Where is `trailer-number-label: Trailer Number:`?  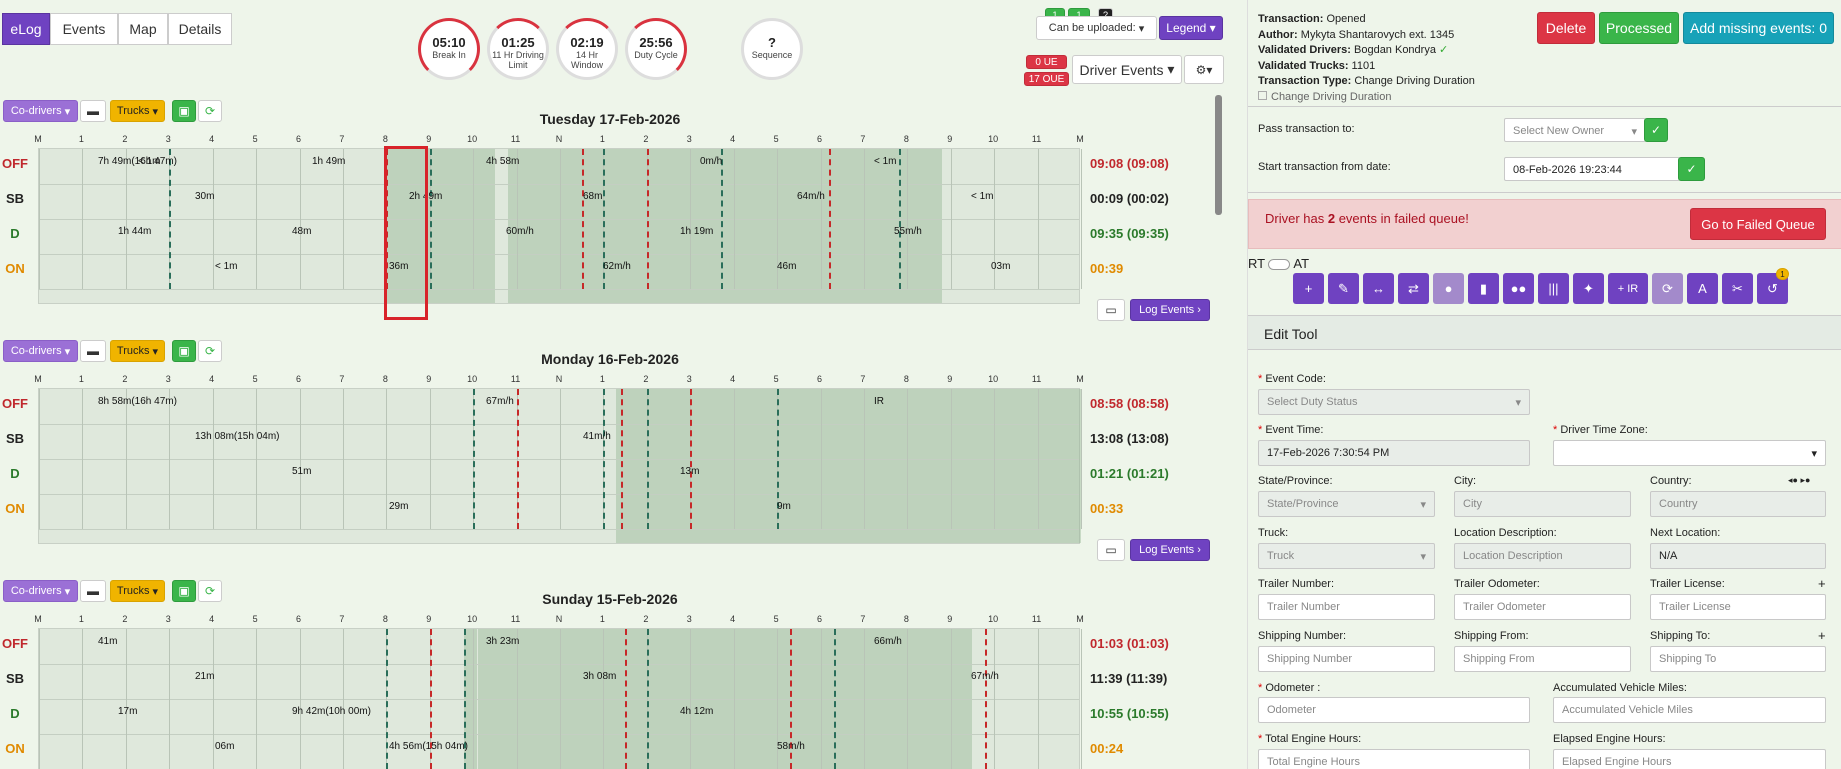 trailer-number-label: Trailer Number: is located at coordinates (1296, 584).